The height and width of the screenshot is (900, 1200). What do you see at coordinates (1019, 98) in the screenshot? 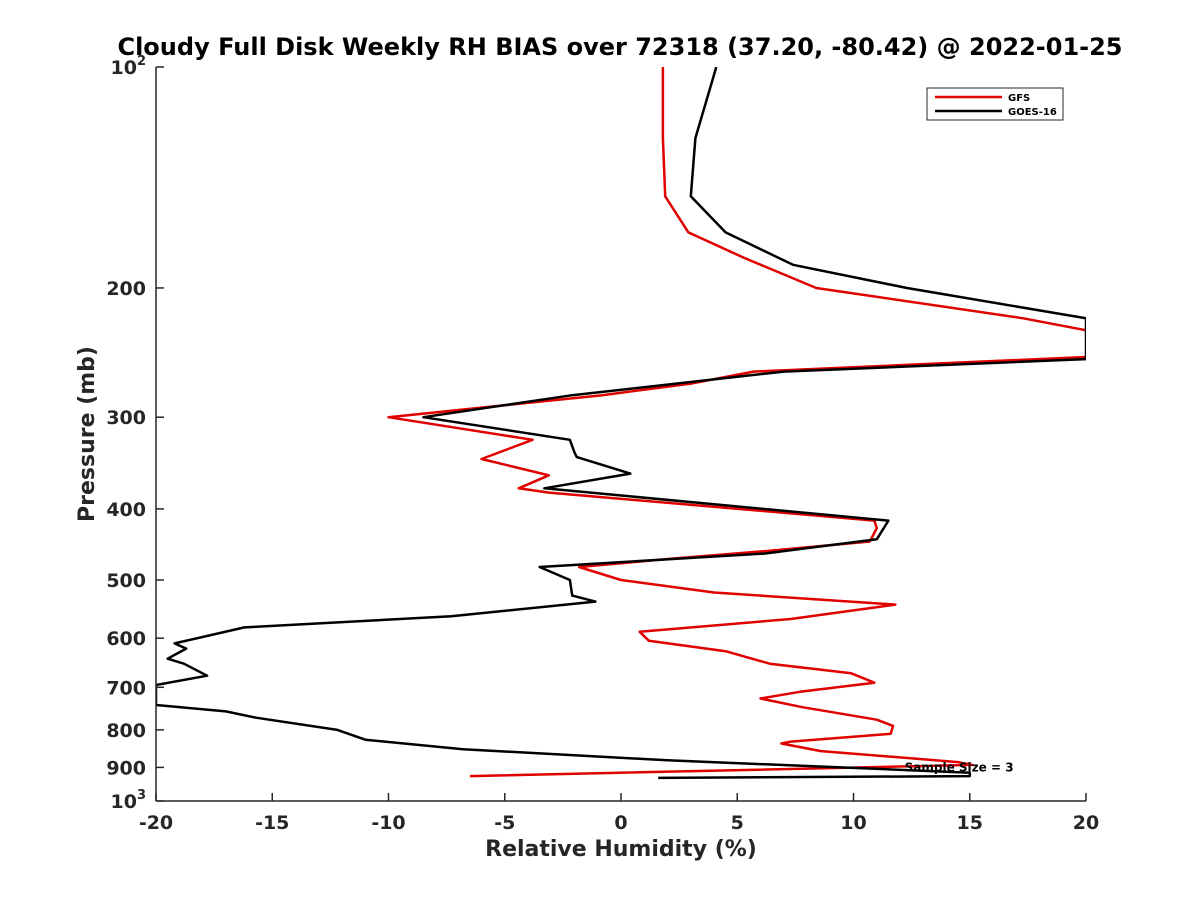
I see `legend-gfs-label: GFS` at bounding box center [1019, 98].